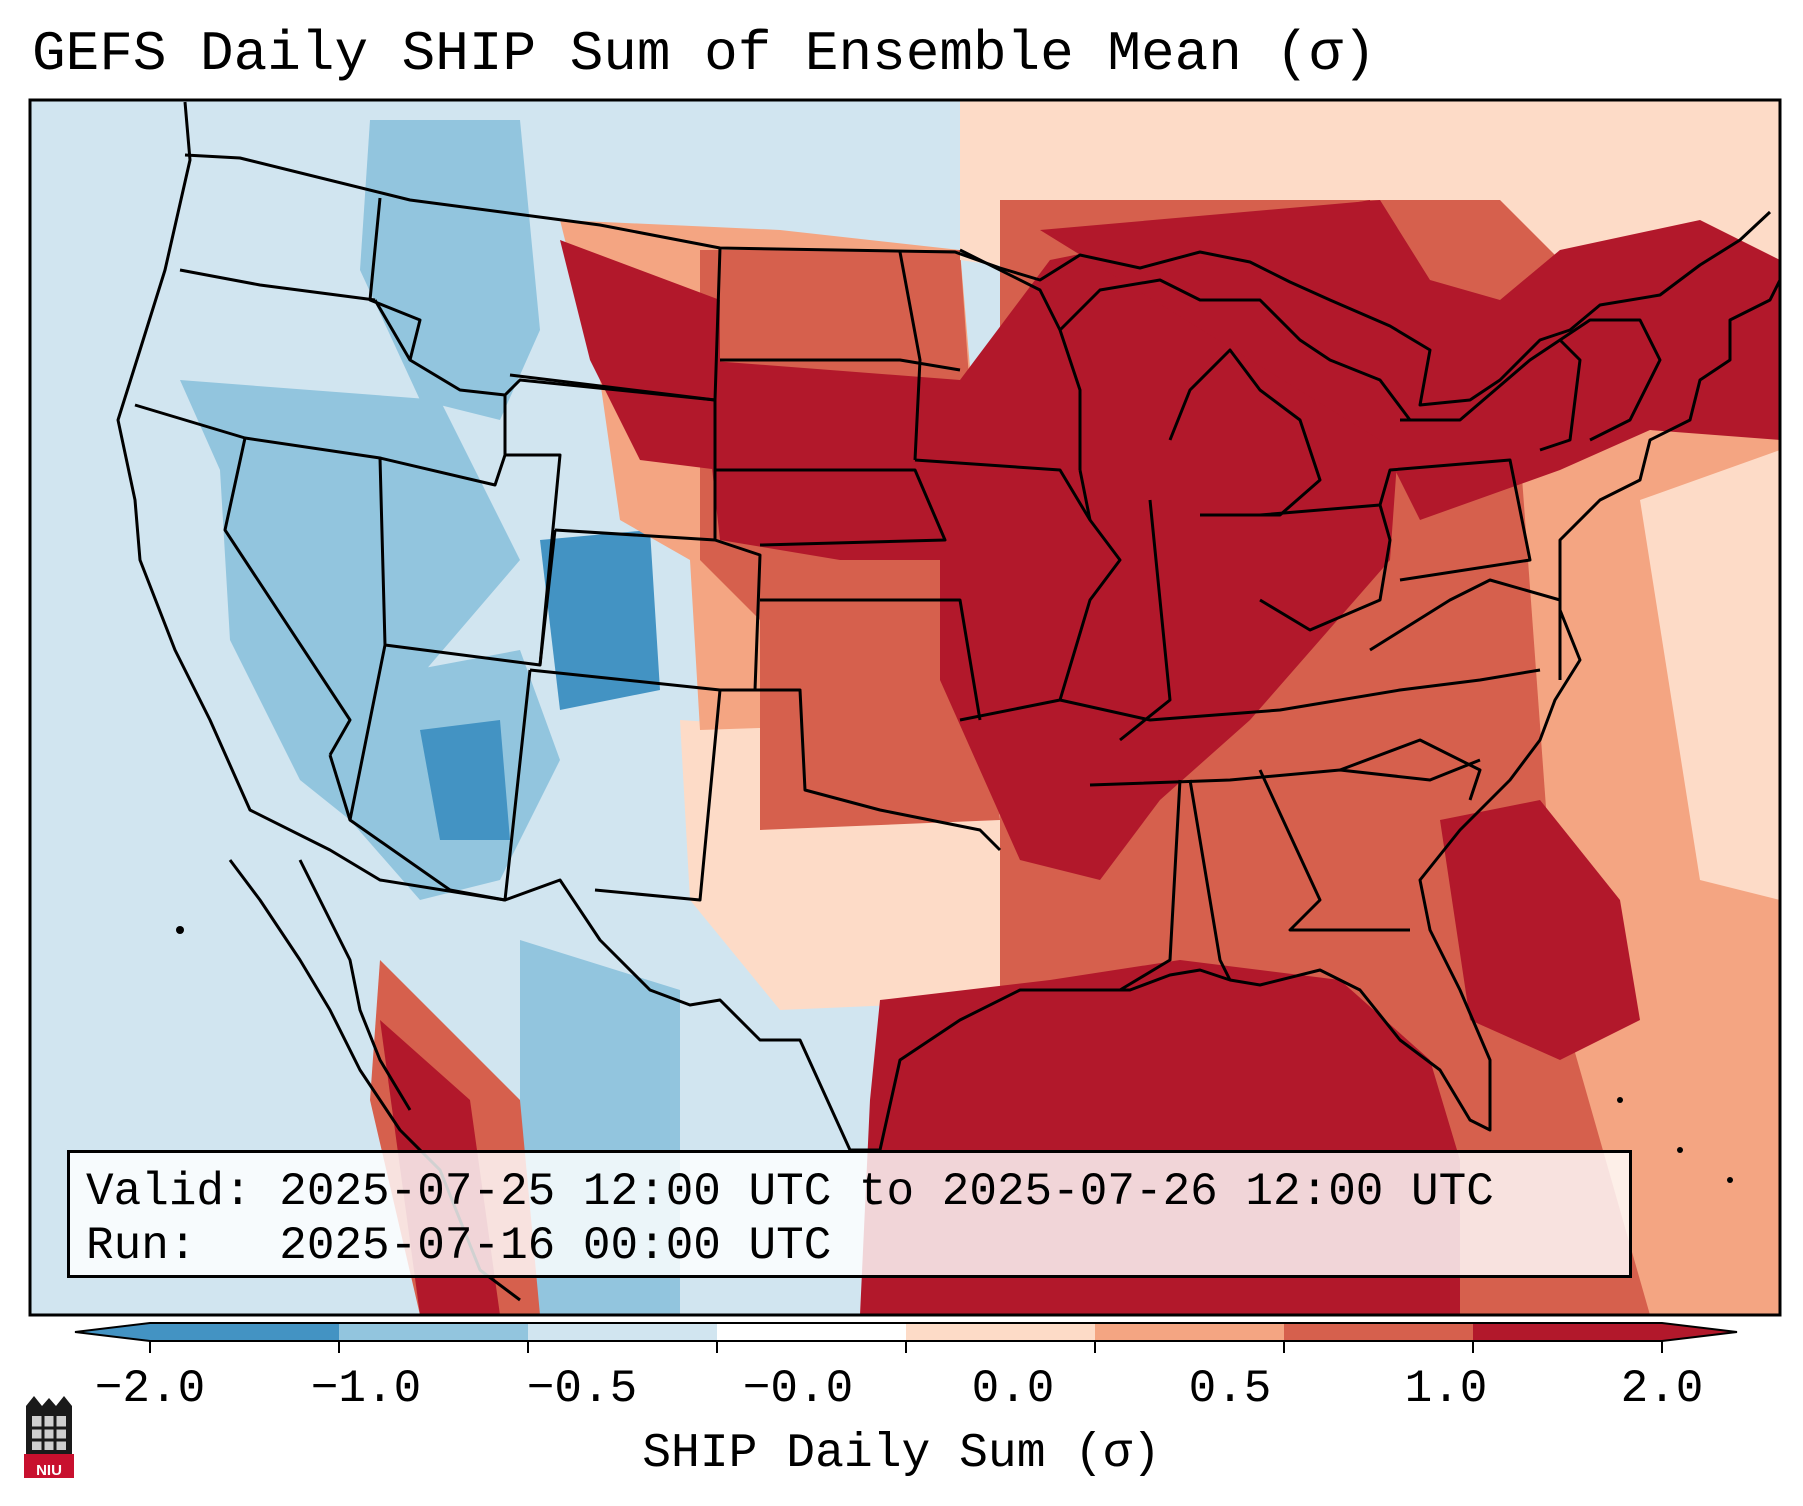 Image resolution: width=1803 pixels, height=1506 pixels. I want to click on michigan, so click(1245, 432).